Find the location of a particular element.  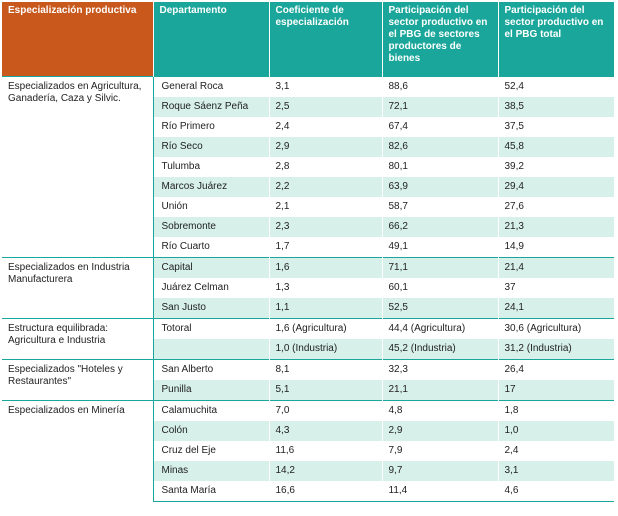

table-row: Unión 2,1 58,7 27,6 is located at coordinates (308, 207).